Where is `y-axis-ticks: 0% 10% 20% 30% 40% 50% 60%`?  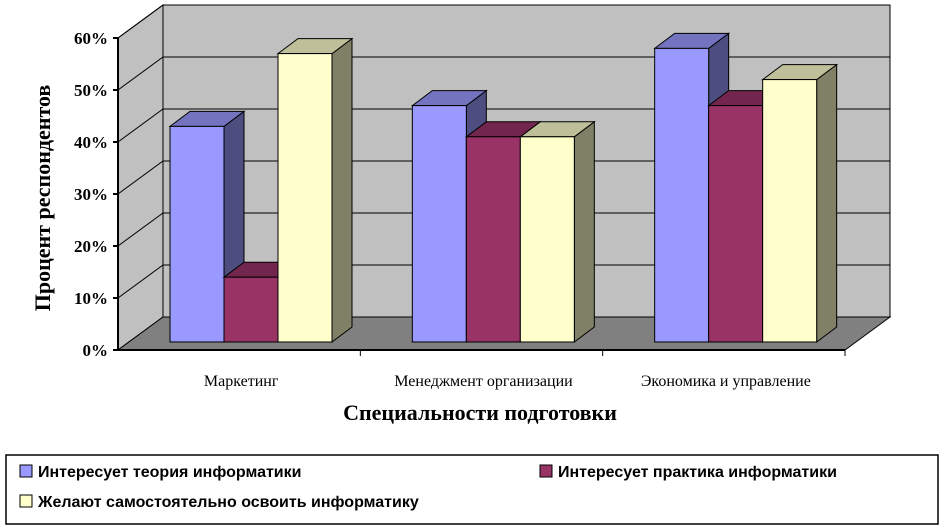 y-axis-ticks: 0% 10% 20% 30% 40% 50% 60% is located at coordinates (96, 194).